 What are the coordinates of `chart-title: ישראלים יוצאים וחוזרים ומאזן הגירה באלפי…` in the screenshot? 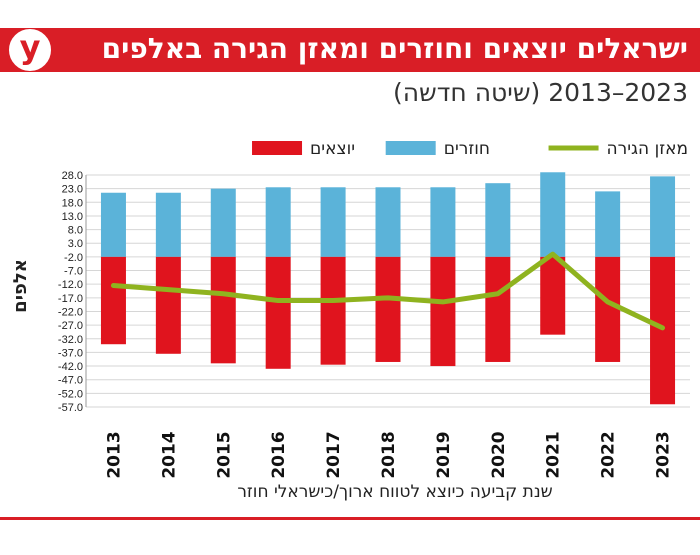 It's located at (394, 48).